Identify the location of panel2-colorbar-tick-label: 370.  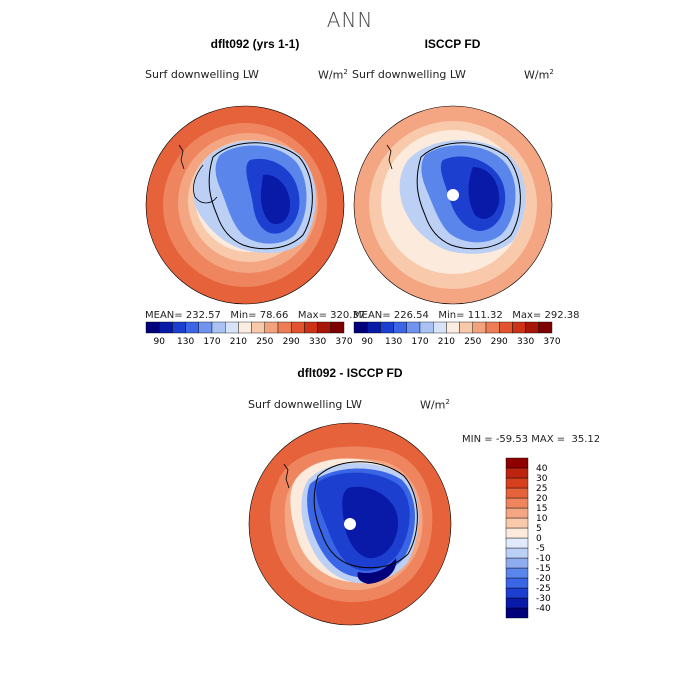
(551, 342).